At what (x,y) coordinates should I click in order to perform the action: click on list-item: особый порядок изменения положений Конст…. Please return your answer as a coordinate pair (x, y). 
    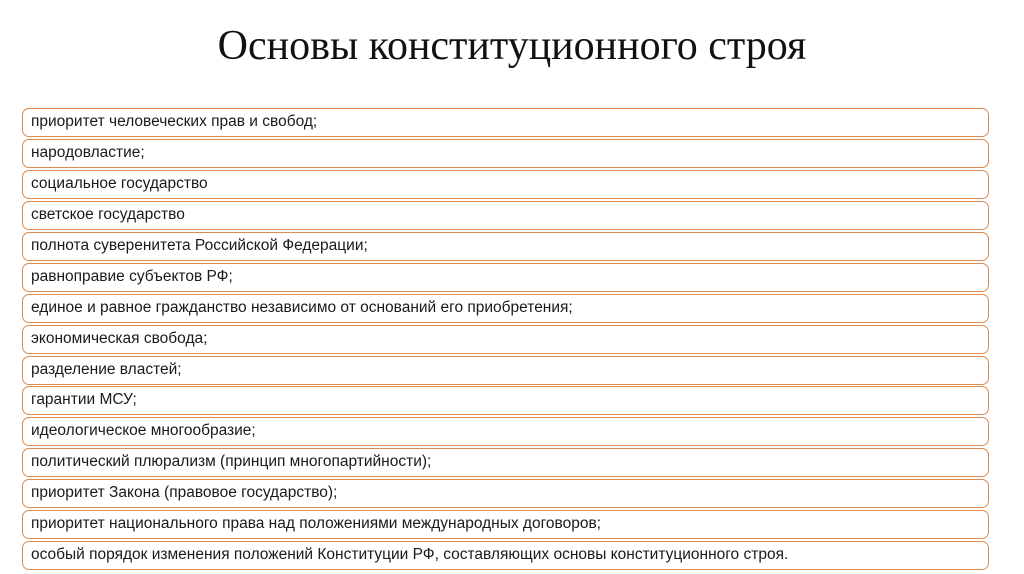
    Looking at the image, I should click on (505, 556).